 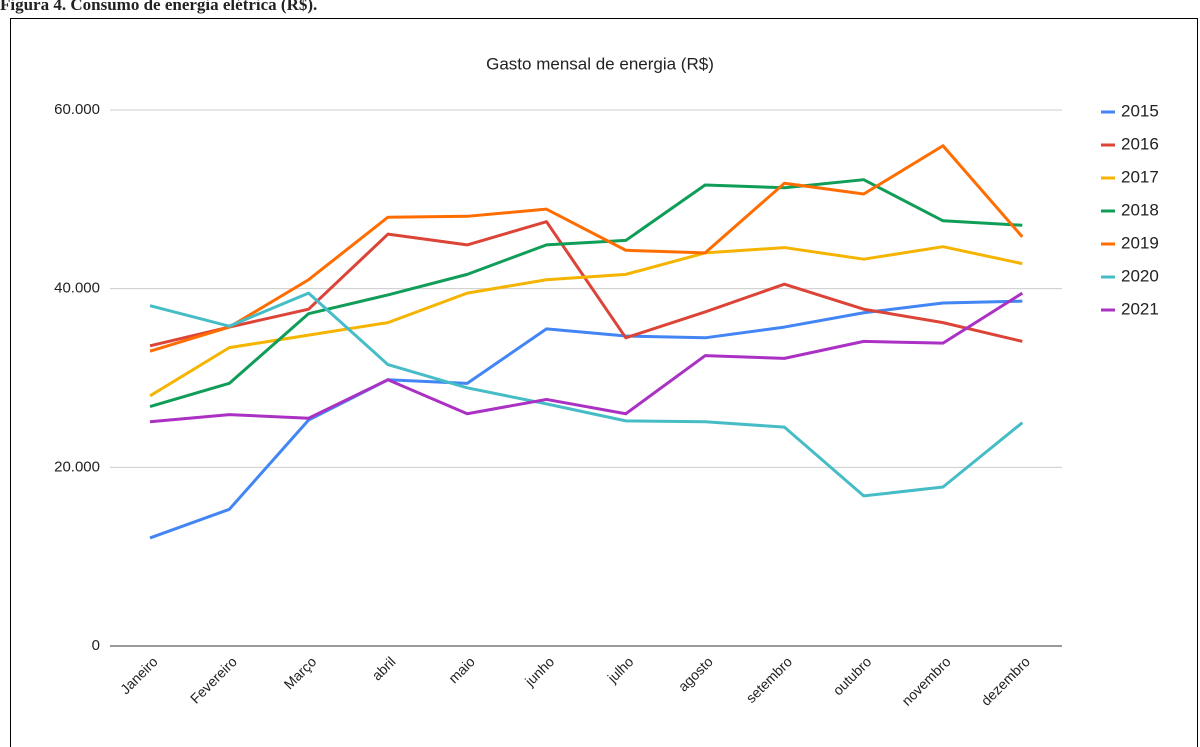 What do you see at coordinates (695, 673) in the screenshot?
I see `x-tick-label: agosto` at bounding box center [695, 673].